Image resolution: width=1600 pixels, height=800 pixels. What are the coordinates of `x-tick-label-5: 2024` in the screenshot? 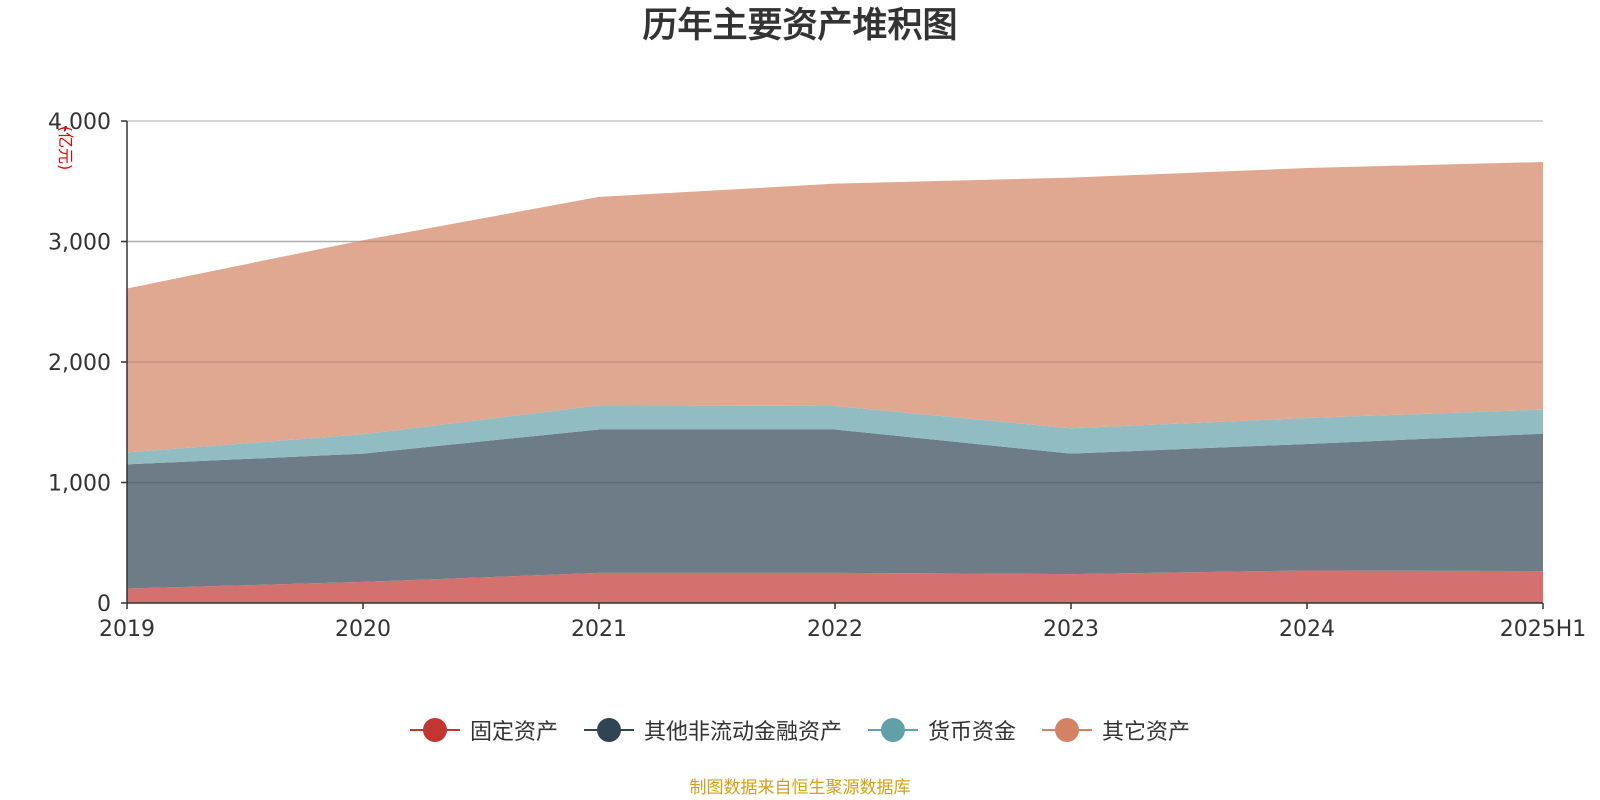 It's located at (1307, 629).